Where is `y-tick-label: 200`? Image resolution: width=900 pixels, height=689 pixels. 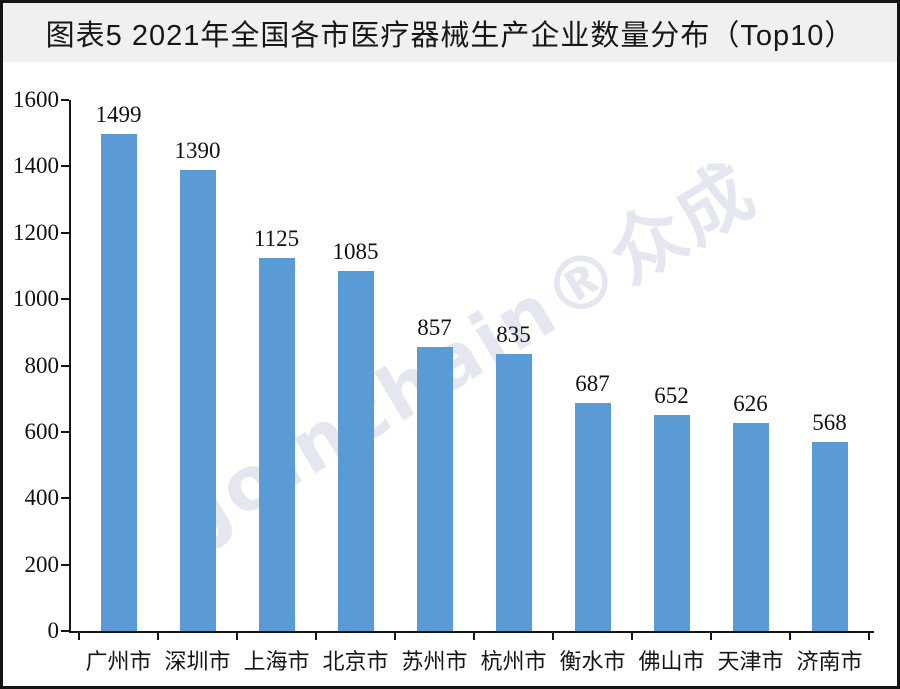
y-tick-label: 200 is located at coordinates (42, 564).